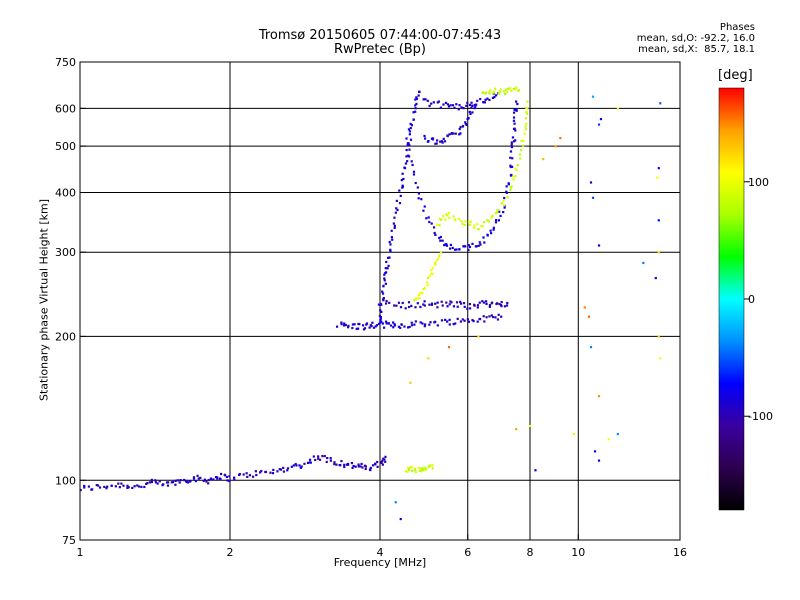 The image size is (800, 600). I want to click on x-tick-label: 10, so click(578, 552).